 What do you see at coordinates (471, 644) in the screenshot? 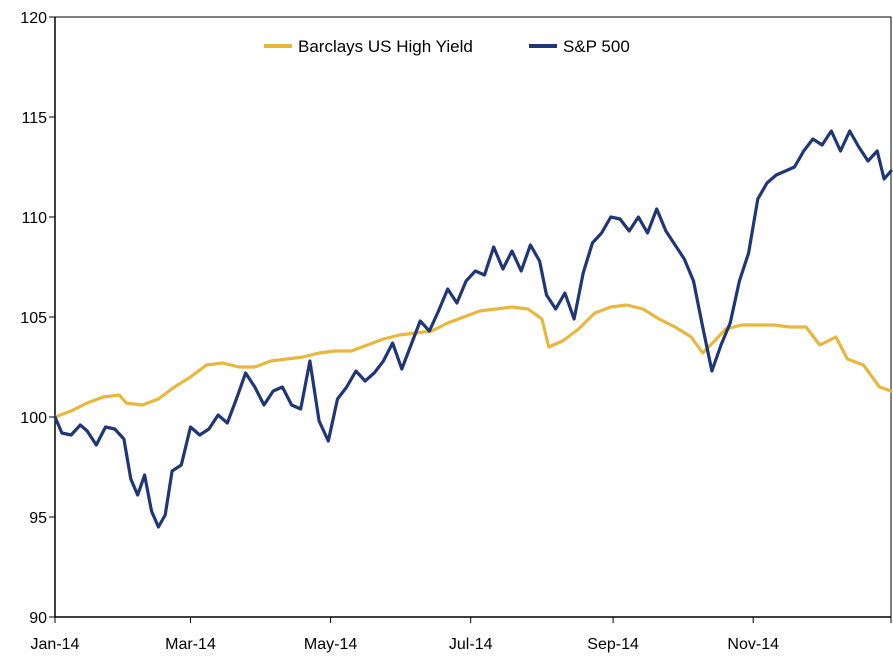
I see `x-tick-label: Jul-14` at bounding box center [471, 644].